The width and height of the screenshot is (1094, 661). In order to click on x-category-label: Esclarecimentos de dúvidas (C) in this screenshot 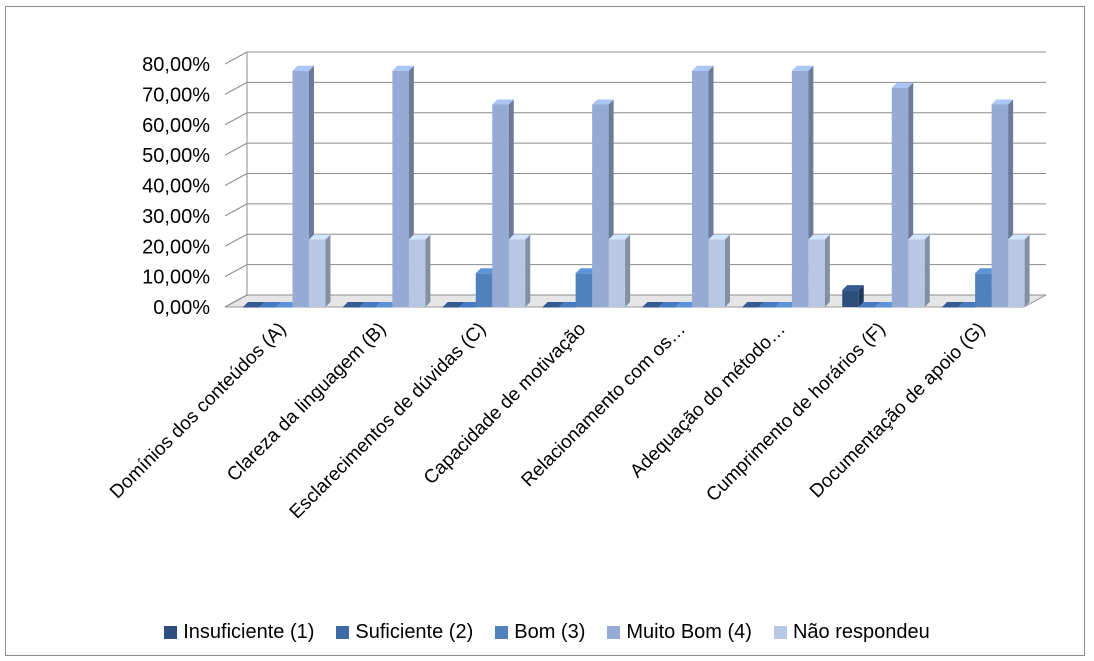, I will do `click(388, 421)`.